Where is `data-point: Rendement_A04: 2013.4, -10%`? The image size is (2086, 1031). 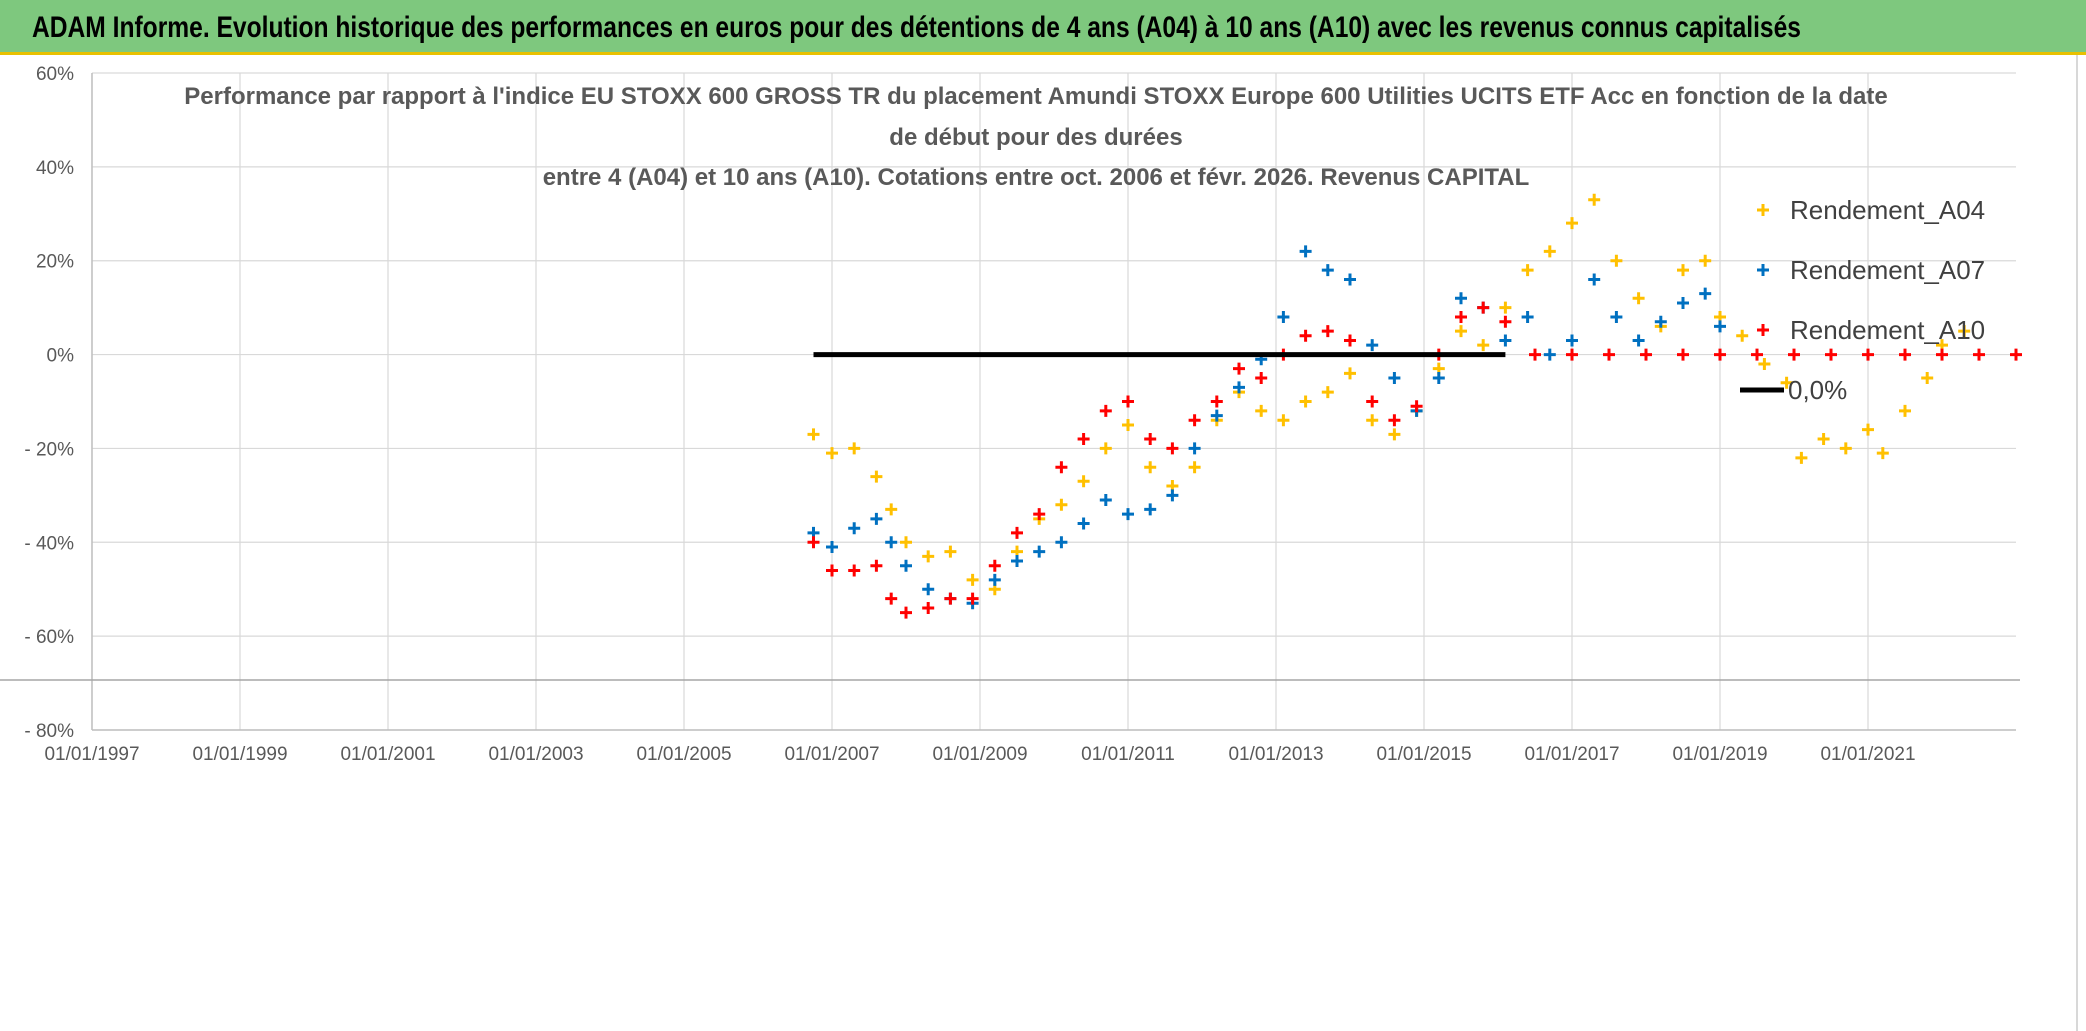 data-point: Rendement_A04: 2013.4, -10% is located at coordinates (1305, 401).